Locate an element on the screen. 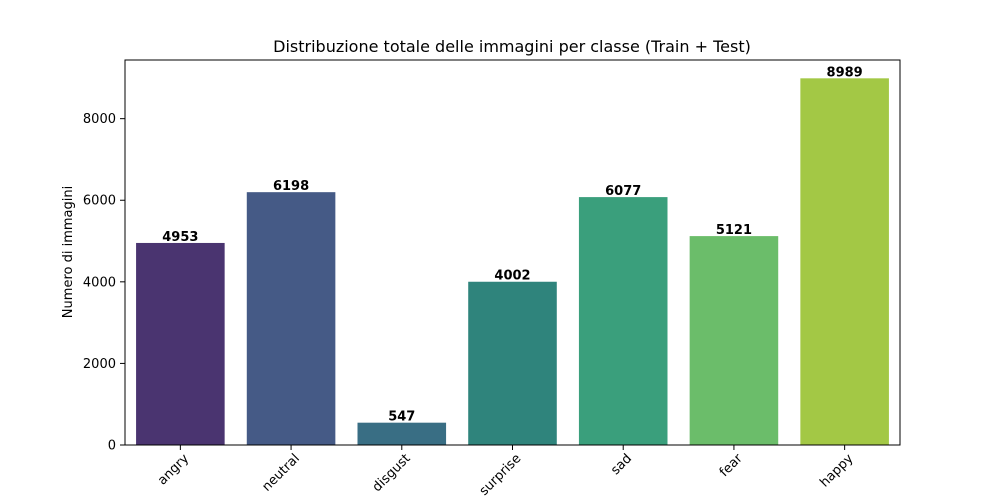 The width and height of the screenshot is (1000, 504). x-tick-label-disgust: disgust is located at coordinates (392, 473).